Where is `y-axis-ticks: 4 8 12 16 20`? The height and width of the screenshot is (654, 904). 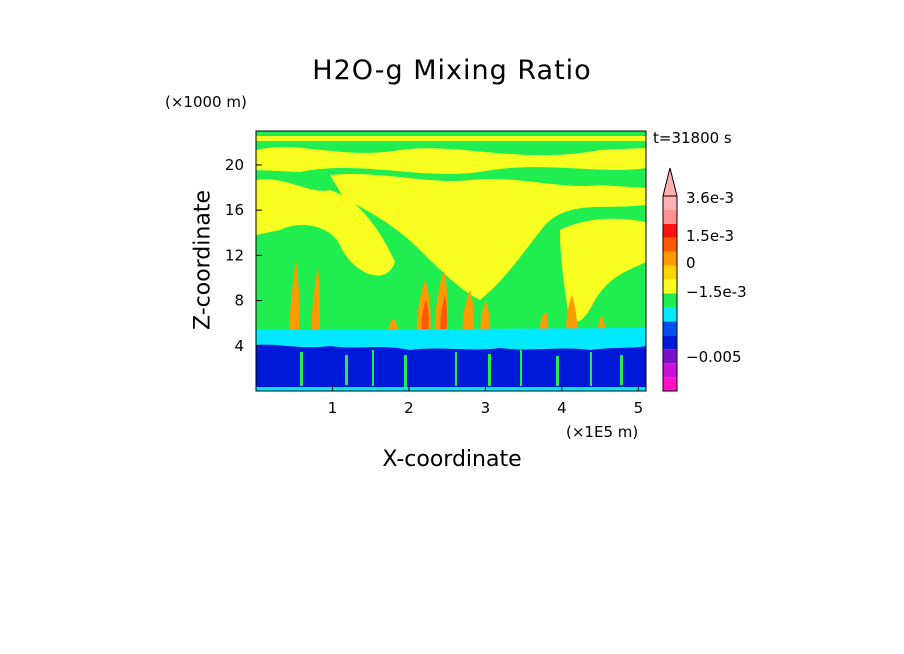 y-axis-ticks: 4 8 12 16 20 is located at coordinates (243, 255).